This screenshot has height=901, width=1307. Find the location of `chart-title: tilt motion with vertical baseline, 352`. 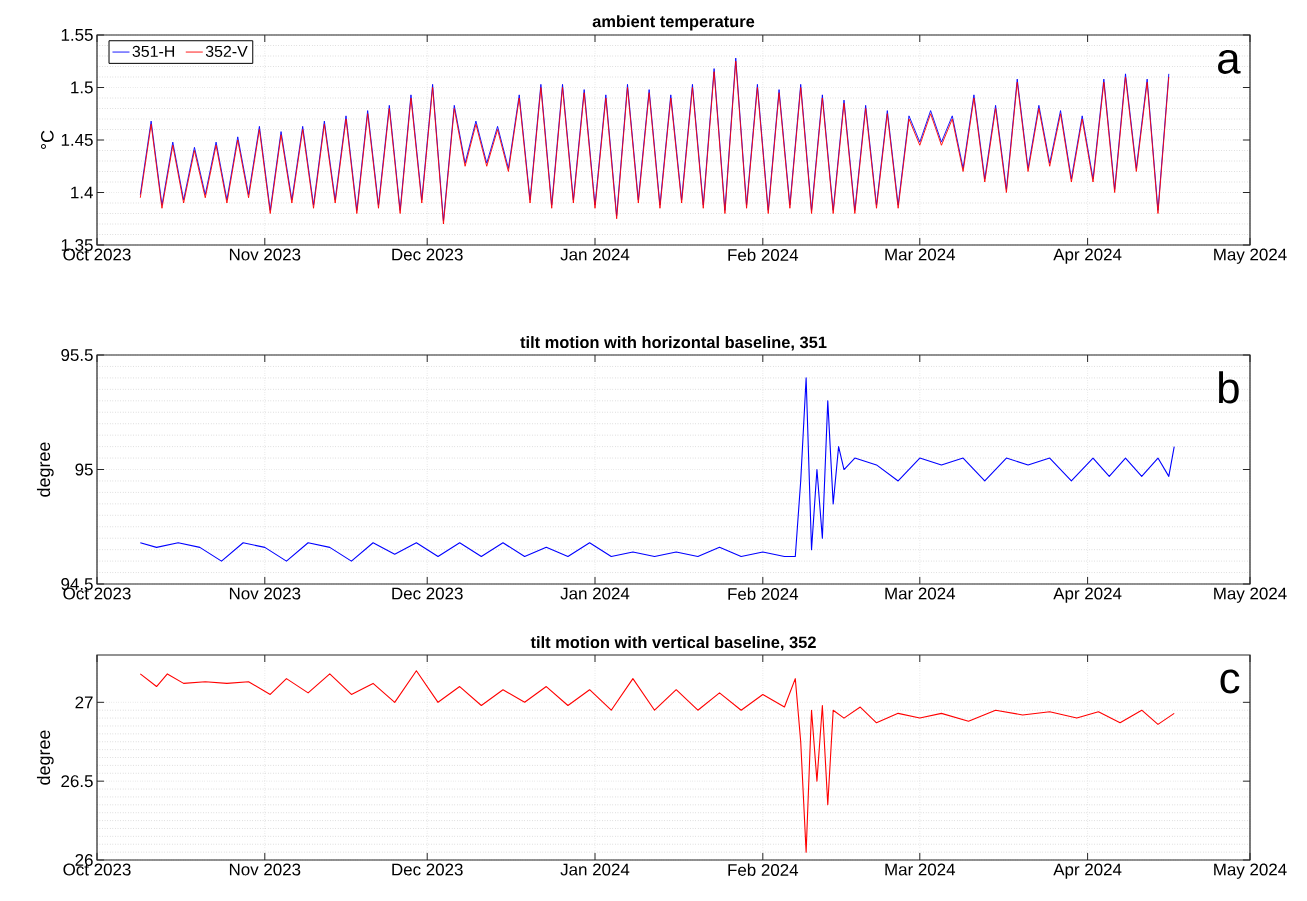

chart-title: tilt motion with vertical baseline, 352 is located at coordinates (673, 643).